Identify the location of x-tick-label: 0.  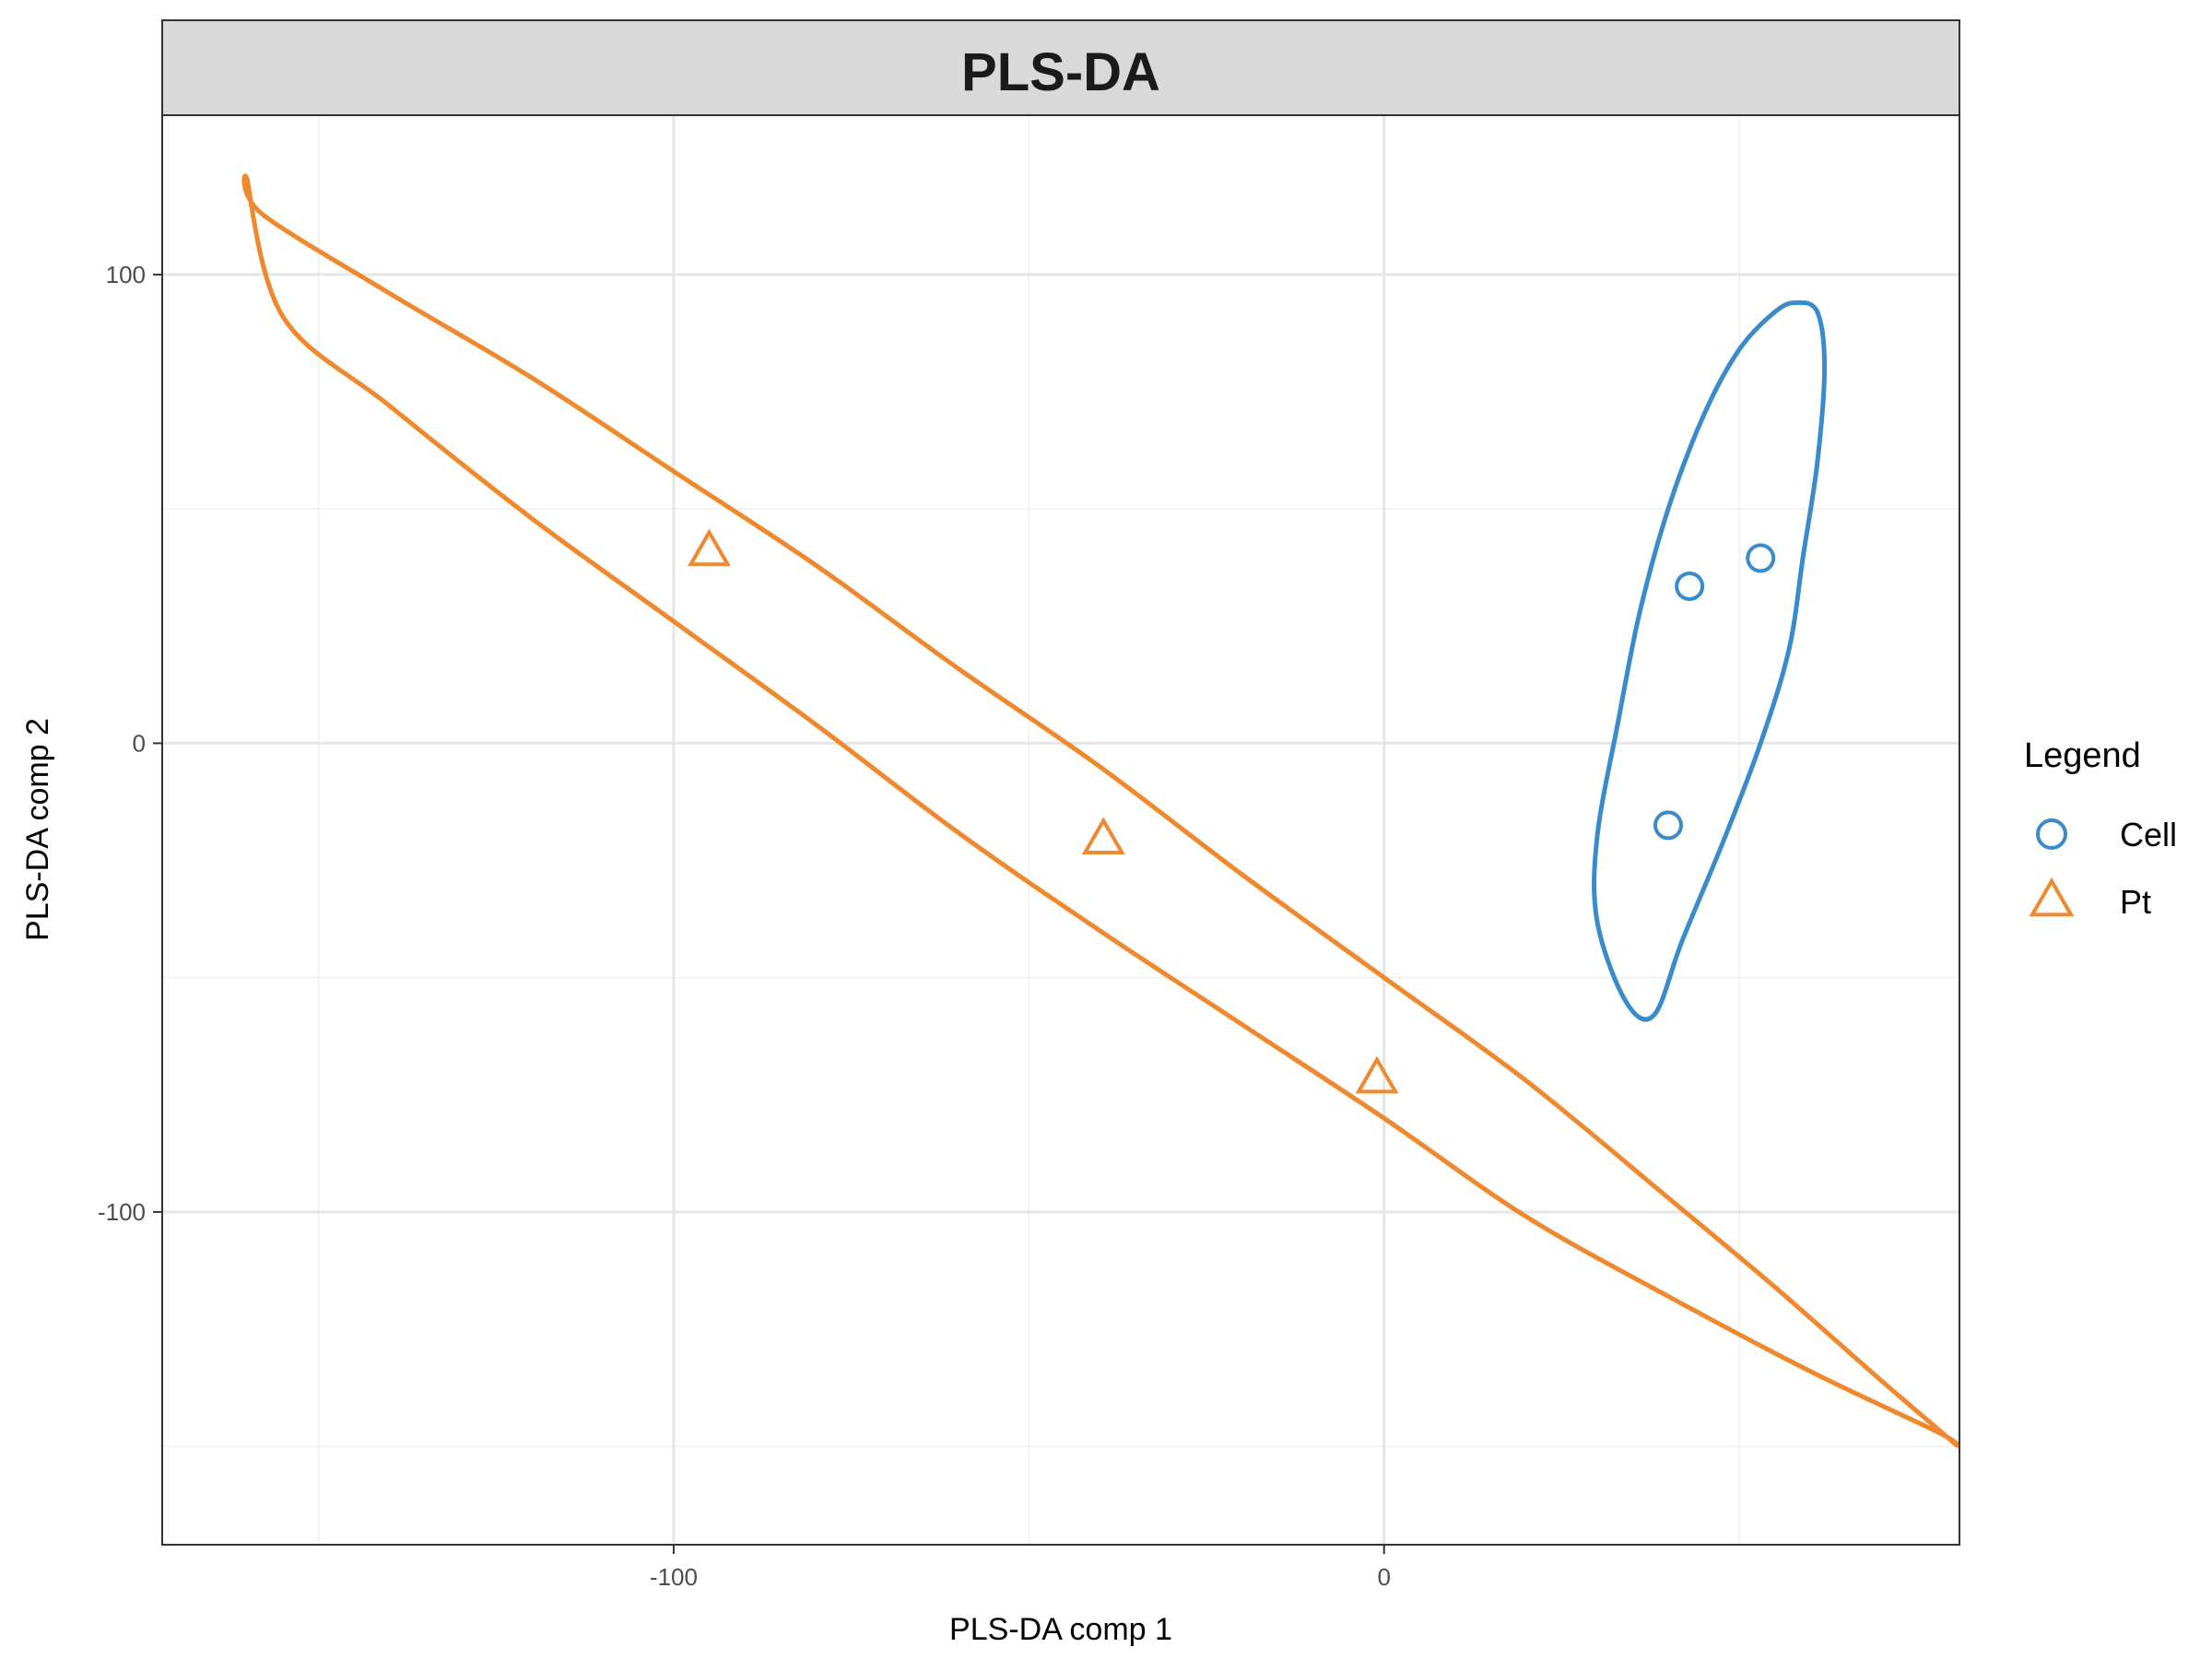
(1383, 1577).